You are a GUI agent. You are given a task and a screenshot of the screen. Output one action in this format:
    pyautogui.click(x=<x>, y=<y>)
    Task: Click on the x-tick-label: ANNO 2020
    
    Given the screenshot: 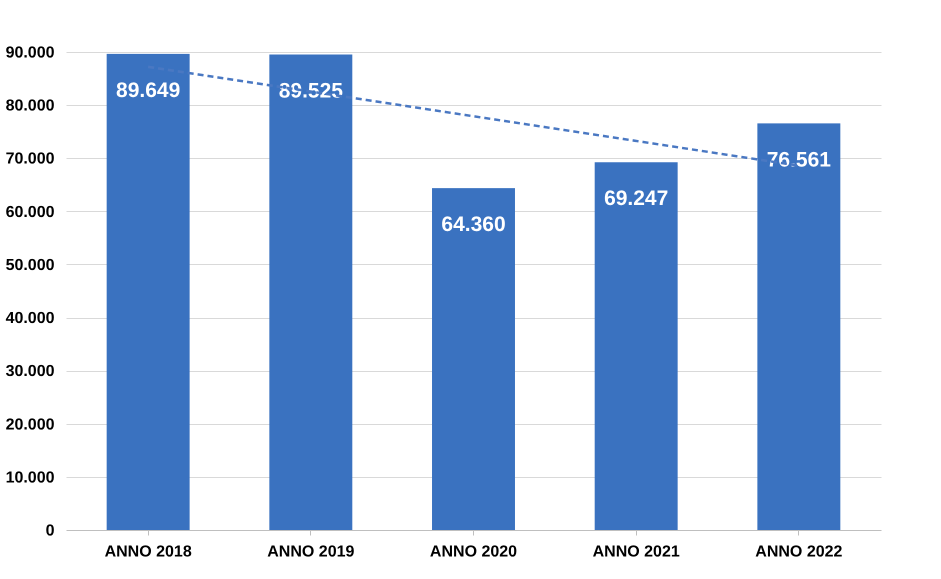 What is the action you would take?
    pyautogui.click(x=474, y=552)
    